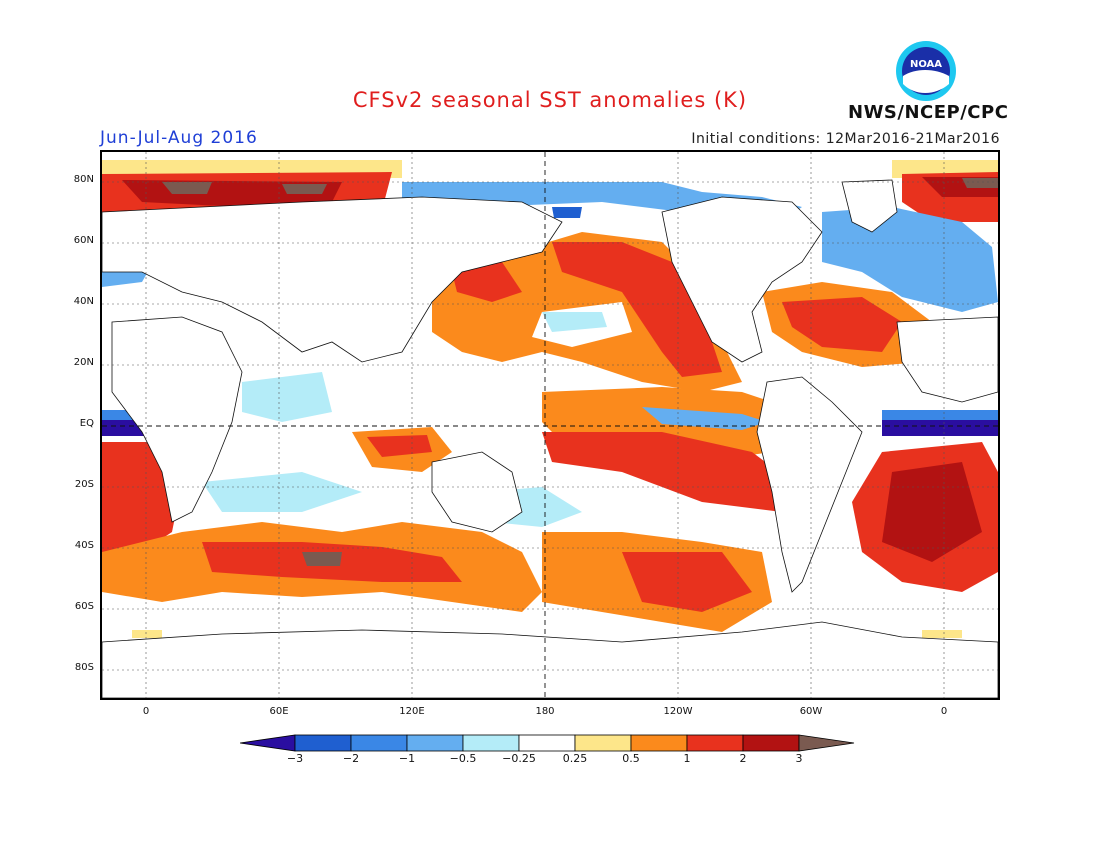  Describe the element at coordinates (83, 301) in the screenshot. I see `lat-label-40n: 40N` at that location.